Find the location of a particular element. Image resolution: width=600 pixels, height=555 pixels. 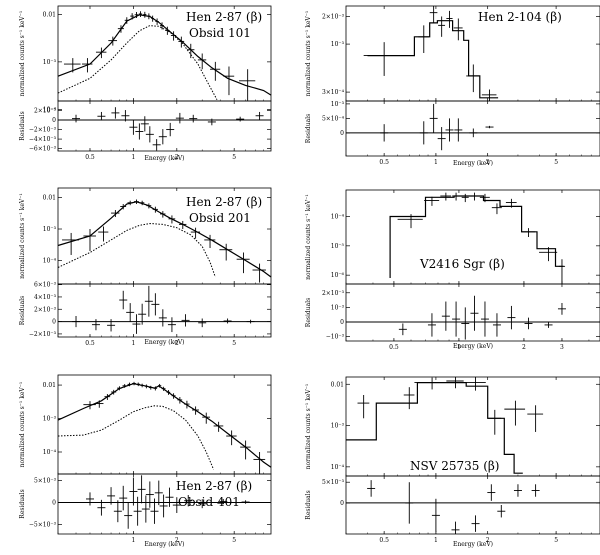

residual-y-tick-label: 6×10⁻³ is located at coordinates (45, 285).